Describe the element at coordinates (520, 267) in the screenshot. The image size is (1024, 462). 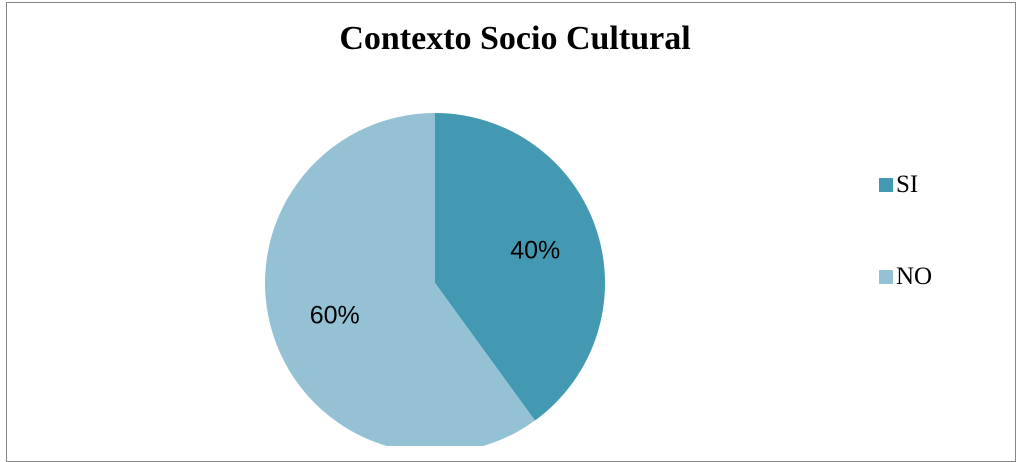
I see `pie-slice-si` at that location.